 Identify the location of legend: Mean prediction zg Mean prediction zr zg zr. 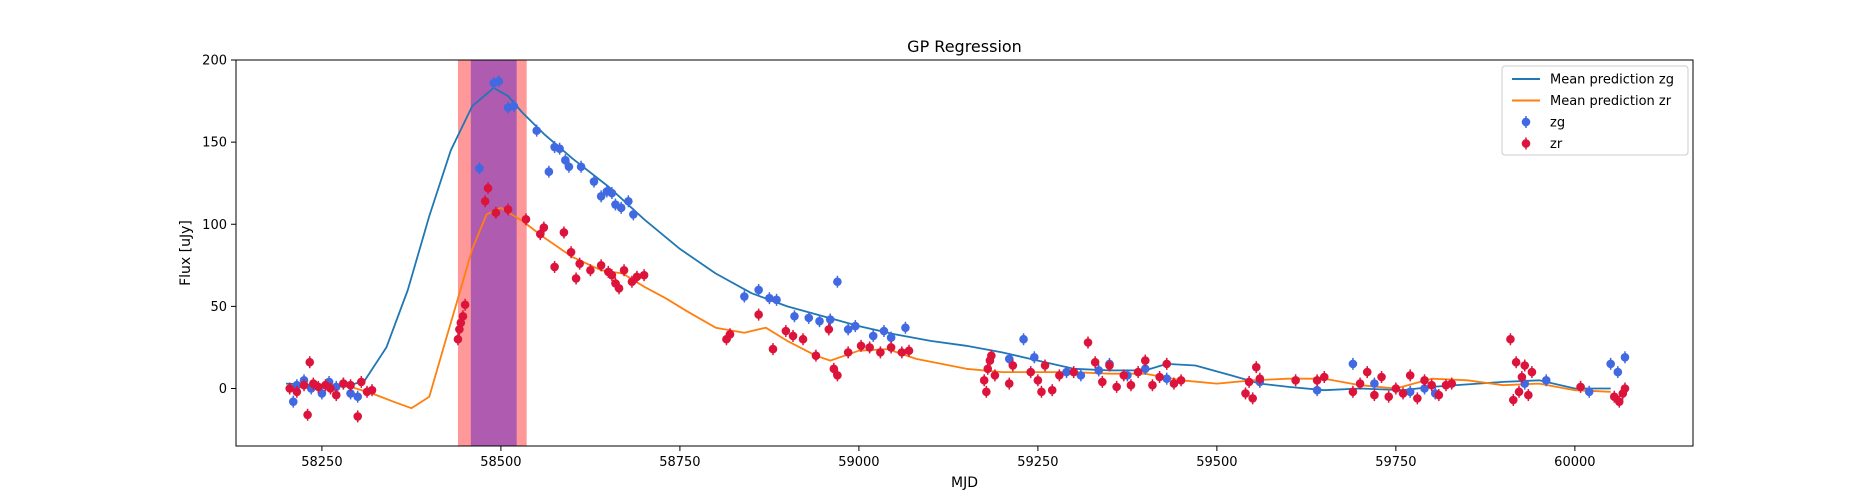
(1595, 110).